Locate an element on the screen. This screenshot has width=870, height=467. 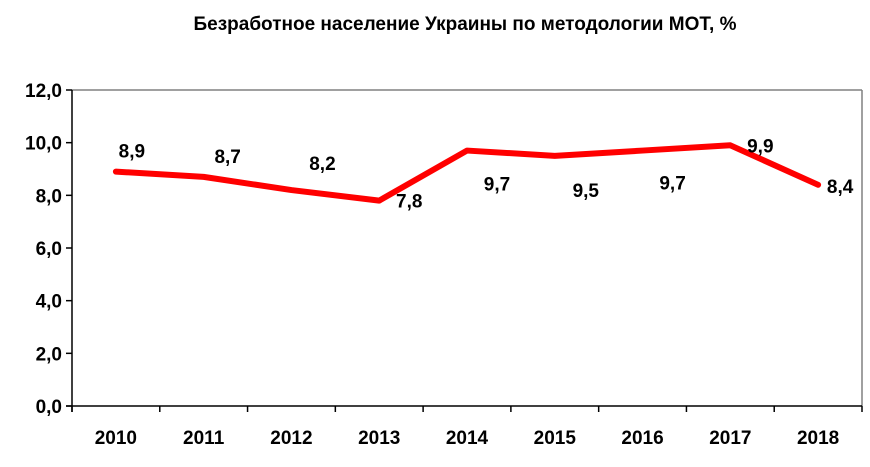
x-tick-label: 2013 is located at coordinates (379, 438).